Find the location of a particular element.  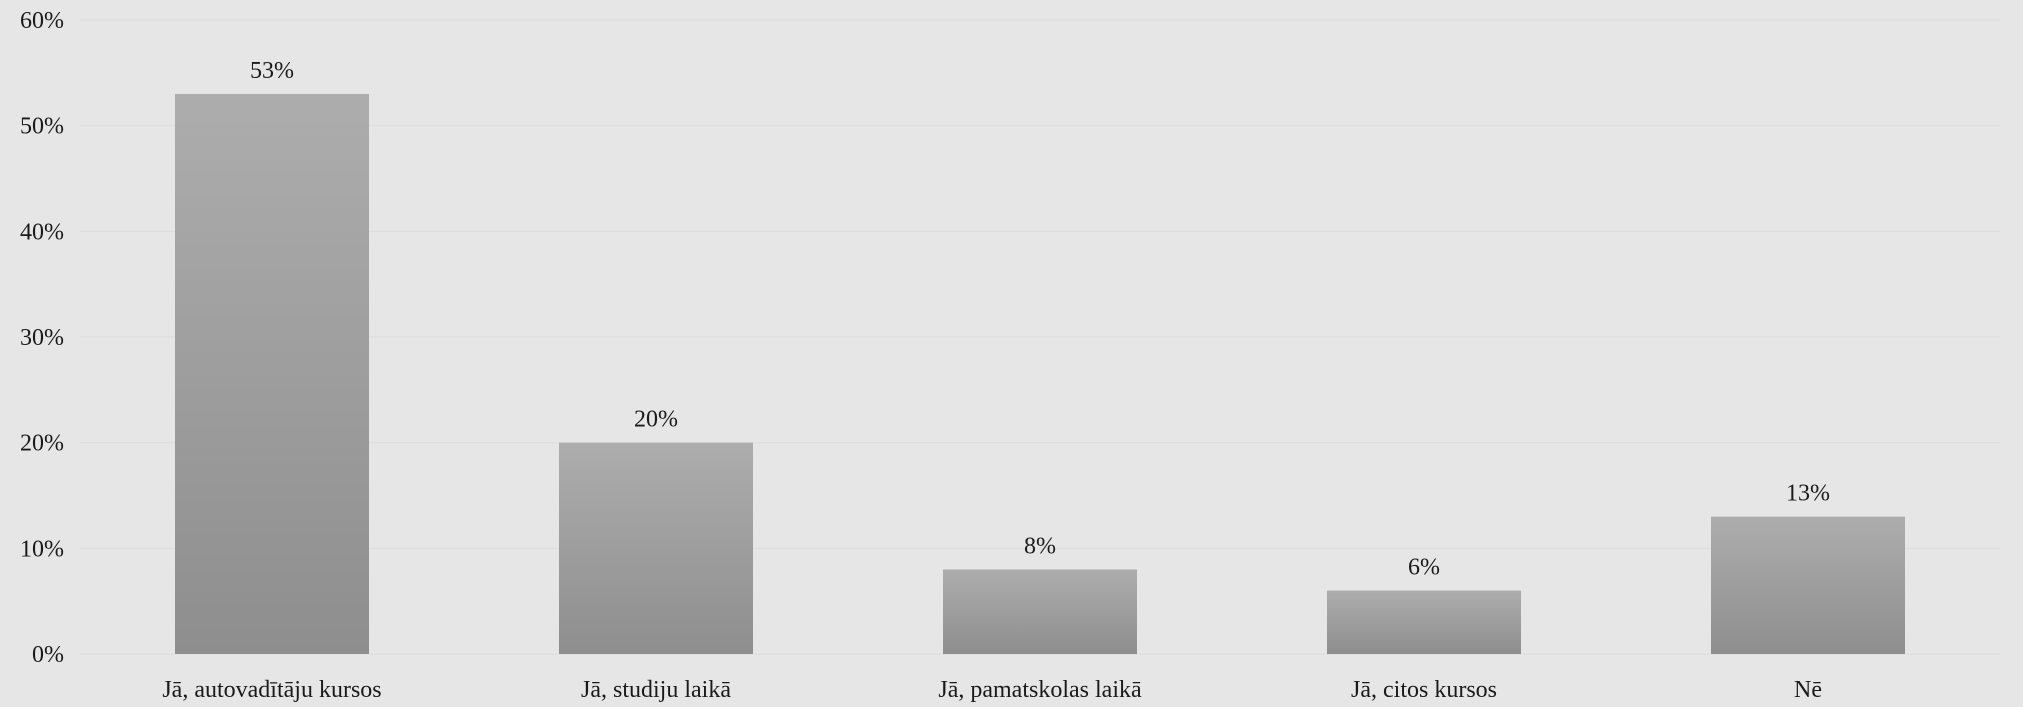

data-label: 20% is located at coordinates (656, 420).